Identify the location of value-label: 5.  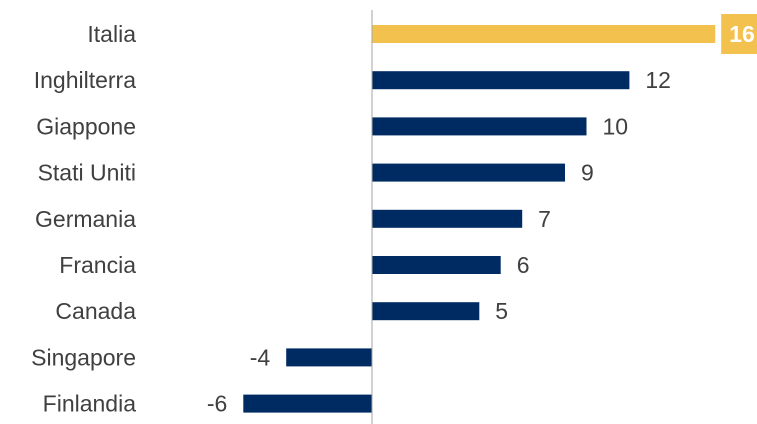
(501, 311).